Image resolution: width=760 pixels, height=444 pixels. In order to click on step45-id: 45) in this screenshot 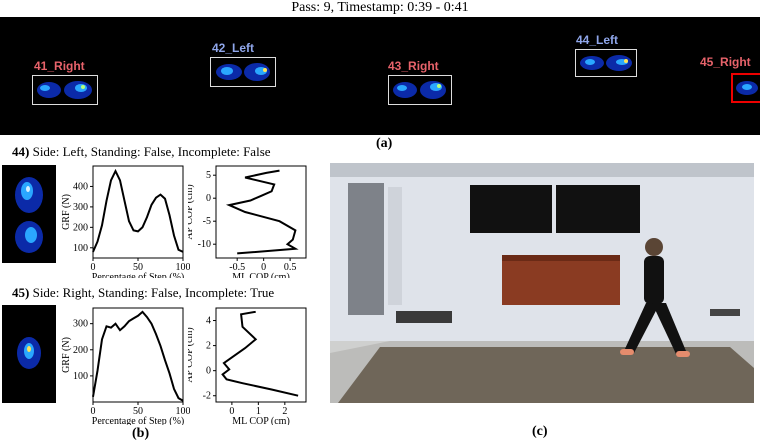, I will do `click(21, 292)`.